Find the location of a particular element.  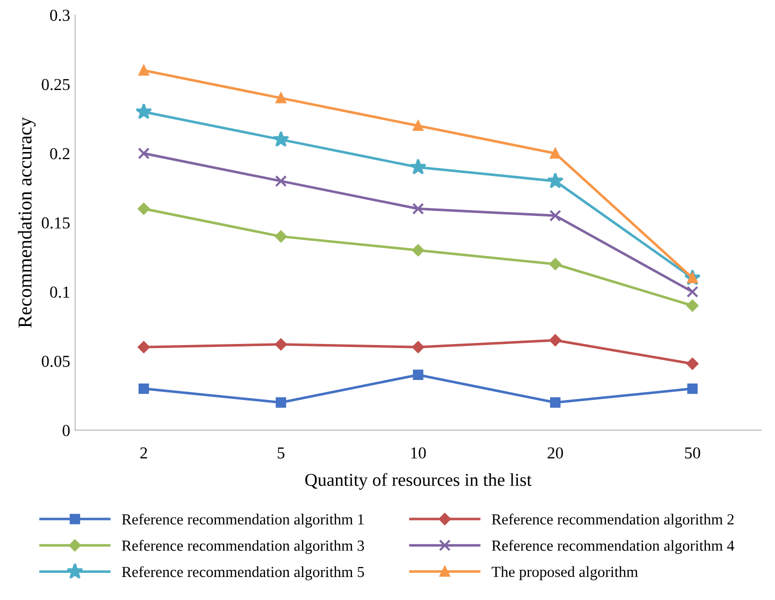

y-tick-label: 0.3 is located at coordinates (60, 16).